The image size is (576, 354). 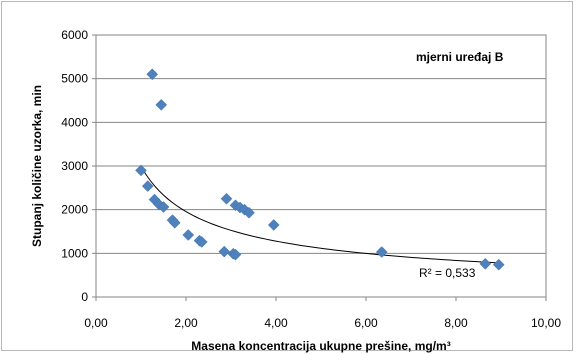 What do you see at coordinates (276, 323) in the screenshot?
I see `x-tick-label: 4,00` at bounding box center [276, 323].